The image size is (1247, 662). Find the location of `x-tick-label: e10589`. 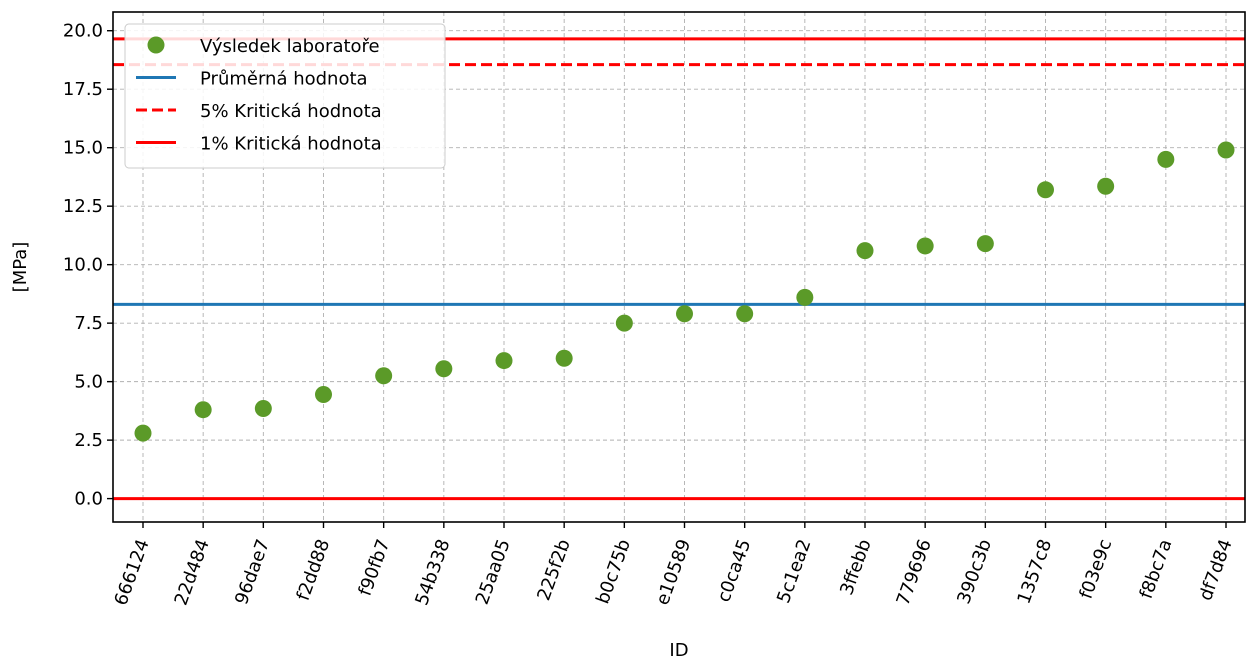

x-tick-label: e10589 is located at coordinates (673, 572).